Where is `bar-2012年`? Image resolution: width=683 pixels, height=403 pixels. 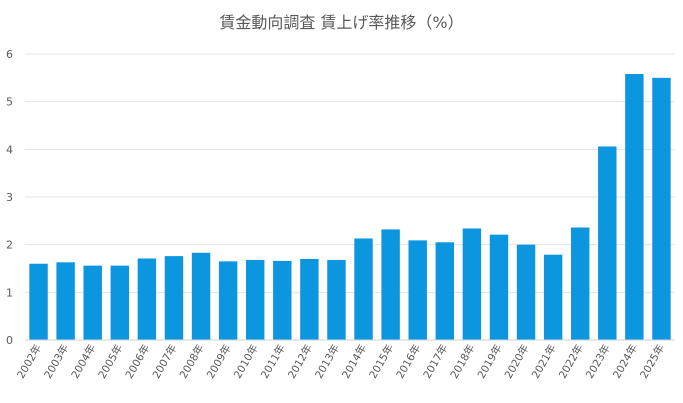 bar-2012年 is located at coordinates (309, 299).